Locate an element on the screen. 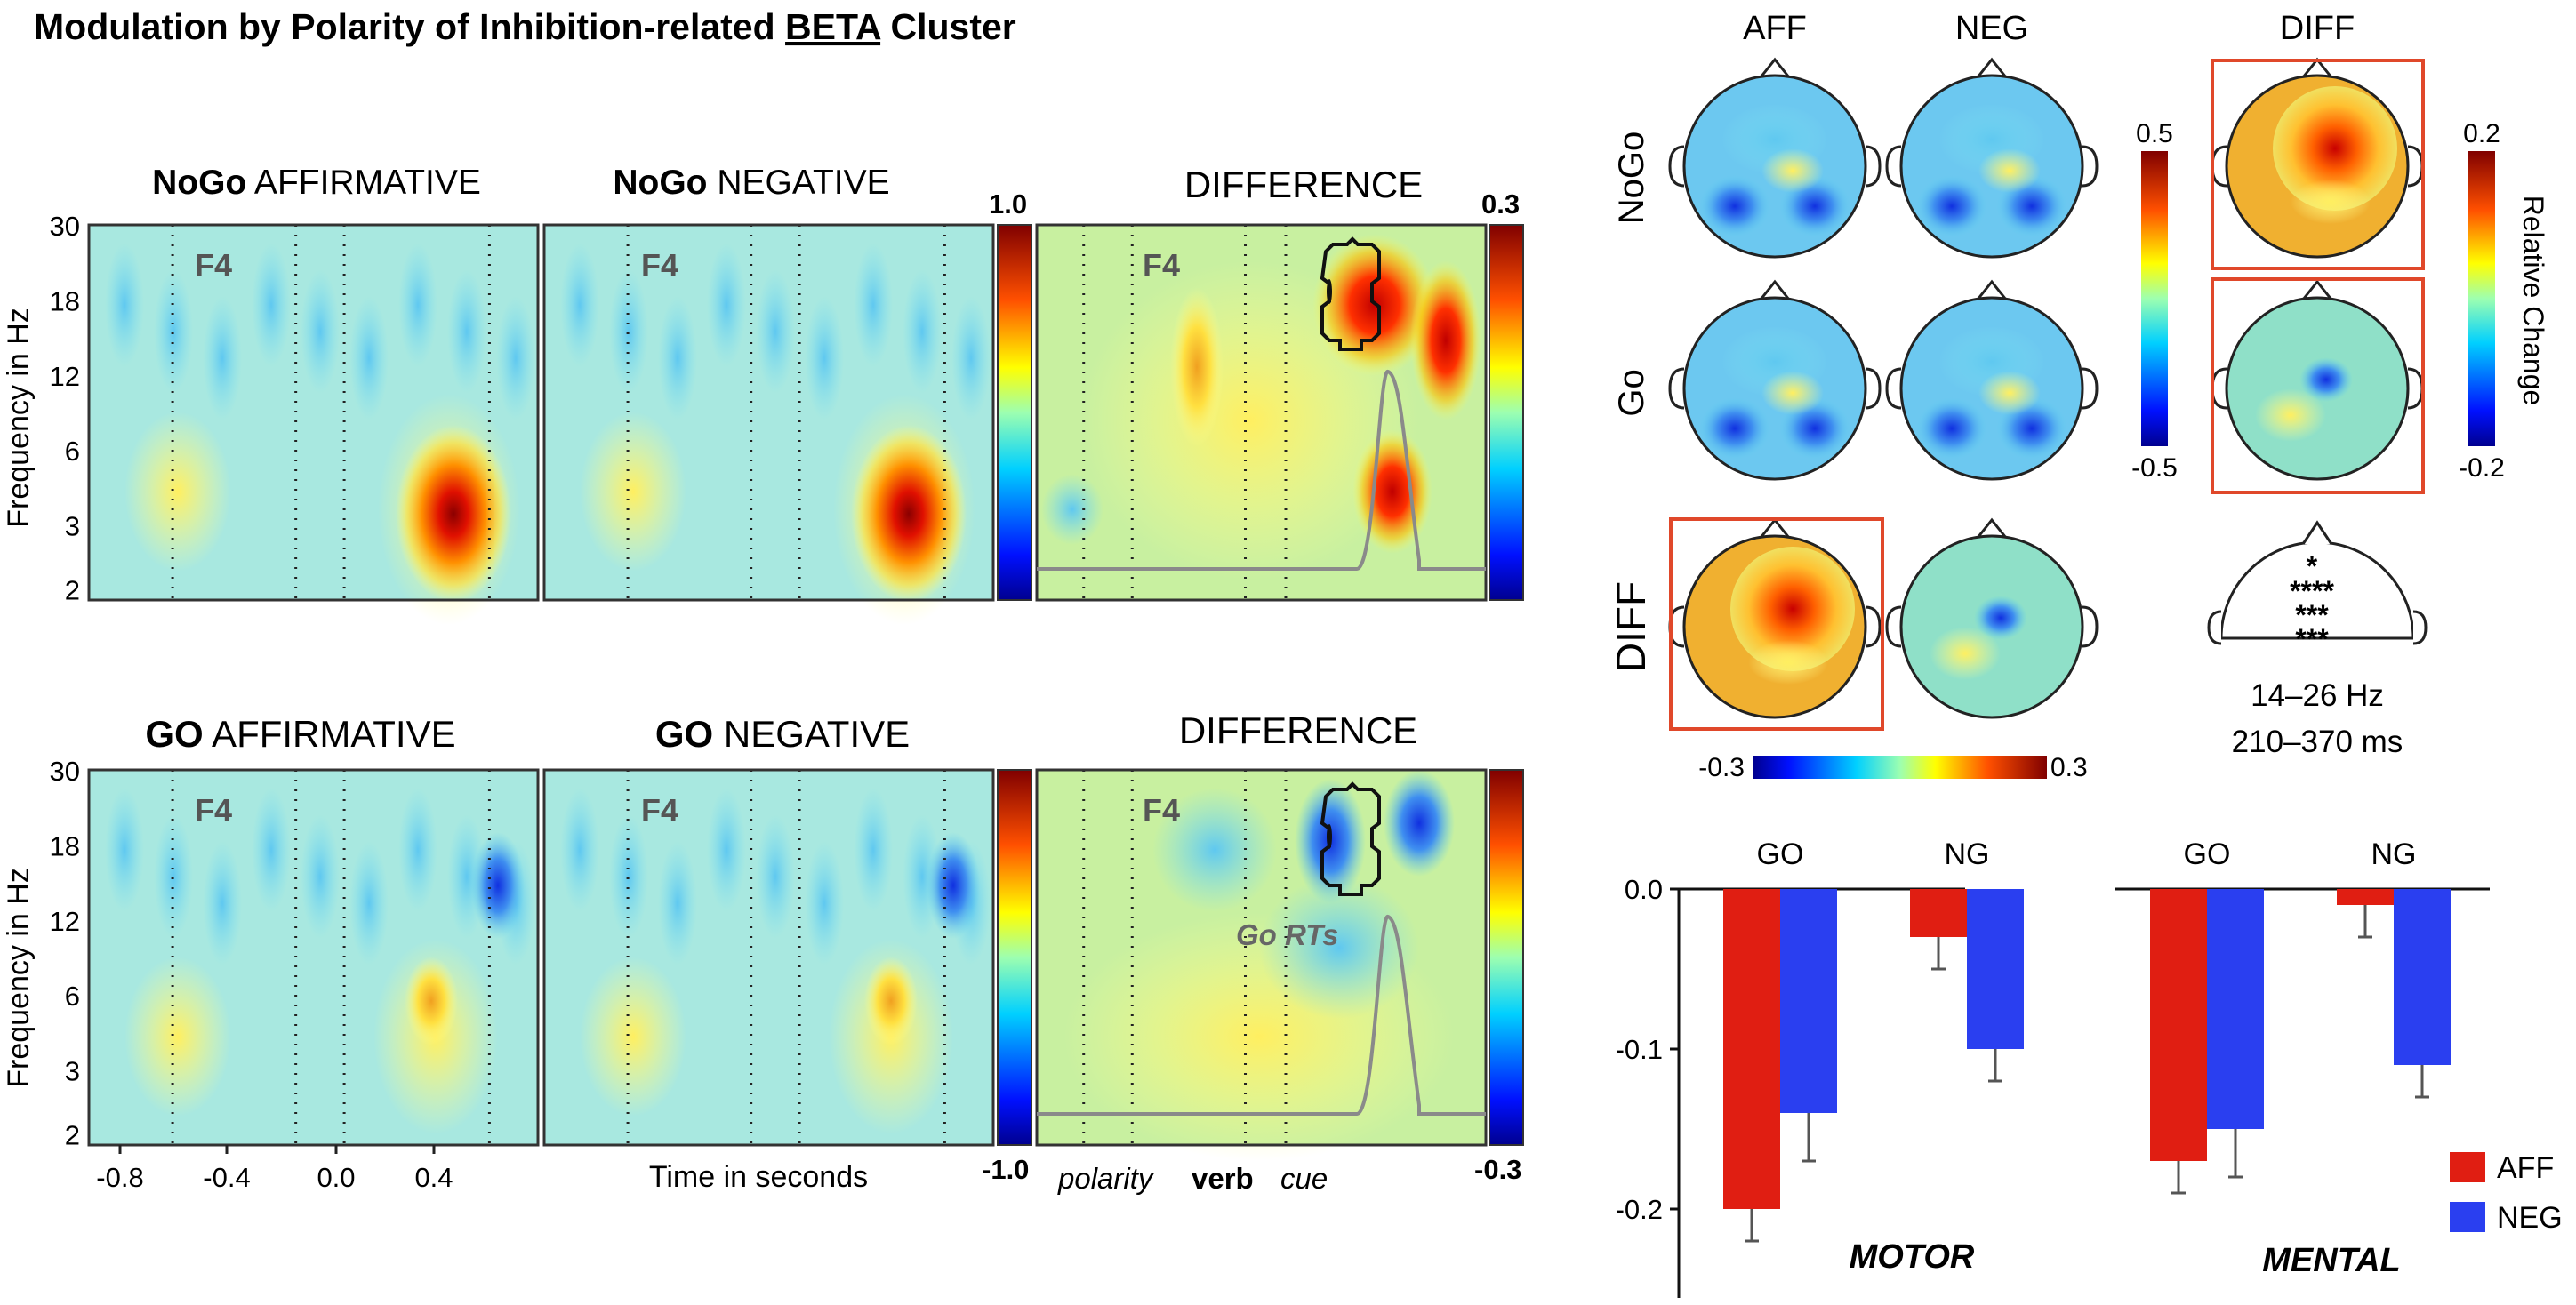 This screenshot has width=2576, height=1305. cluster-time: 210–370 ms is located at coordinates (2317, 742).